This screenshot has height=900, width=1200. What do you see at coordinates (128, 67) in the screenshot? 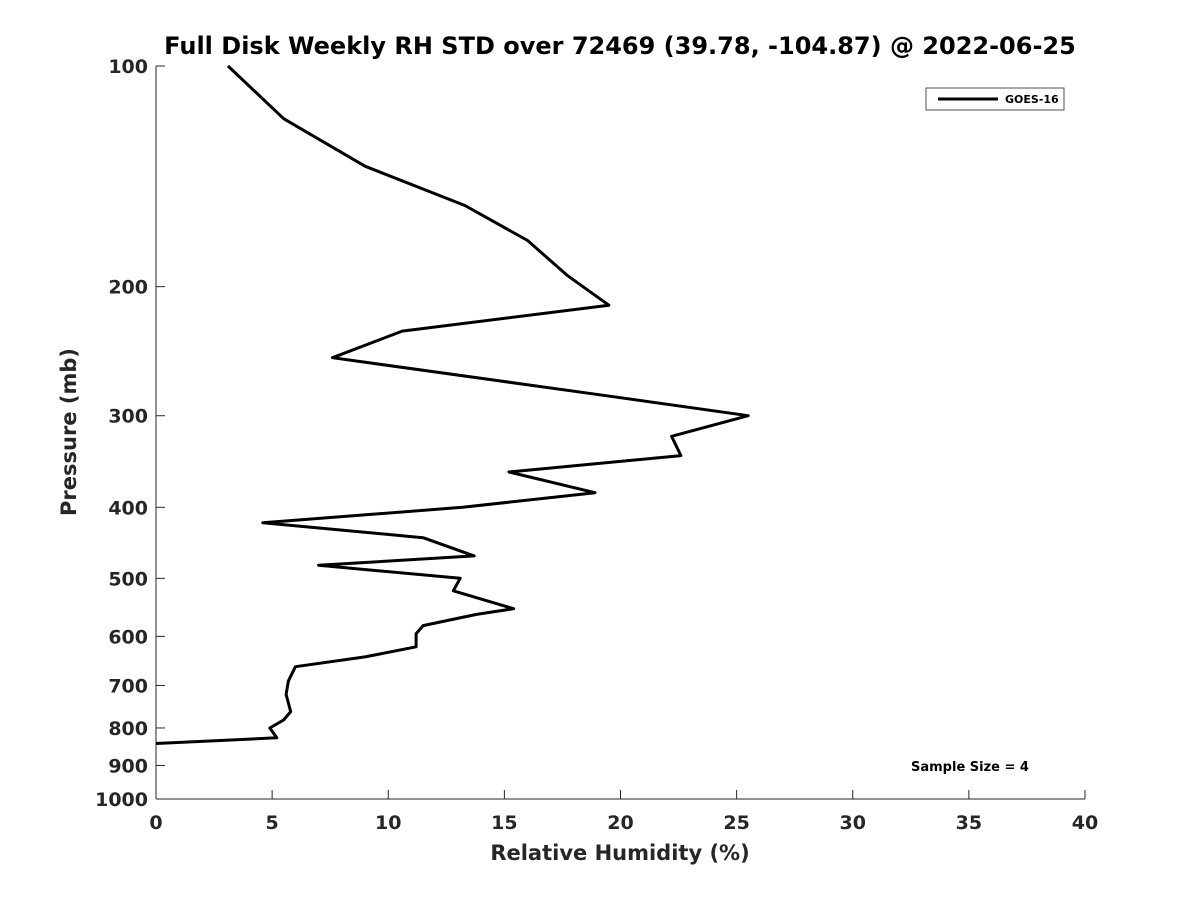
I see `y-tick-label: 100` at bounding box center [128, 67].